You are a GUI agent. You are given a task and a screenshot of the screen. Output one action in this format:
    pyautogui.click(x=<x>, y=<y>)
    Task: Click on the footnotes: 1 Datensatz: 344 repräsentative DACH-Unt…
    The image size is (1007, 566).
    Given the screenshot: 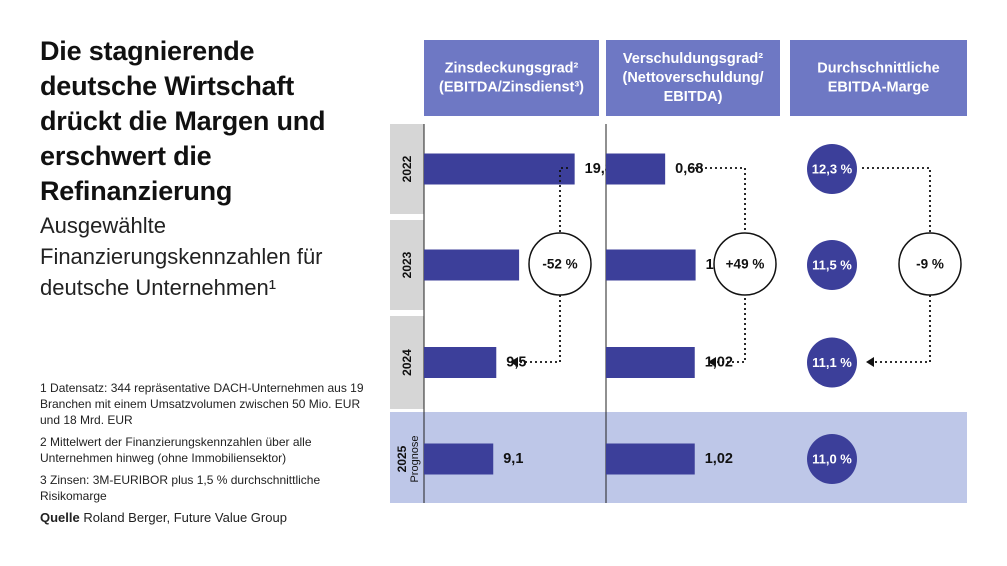 What is the action you would take?
    pyautogui.click(x=205, y=453)
    